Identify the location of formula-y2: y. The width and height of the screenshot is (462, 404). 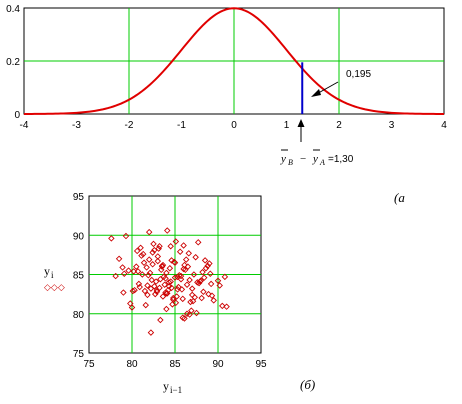
(315, 159).